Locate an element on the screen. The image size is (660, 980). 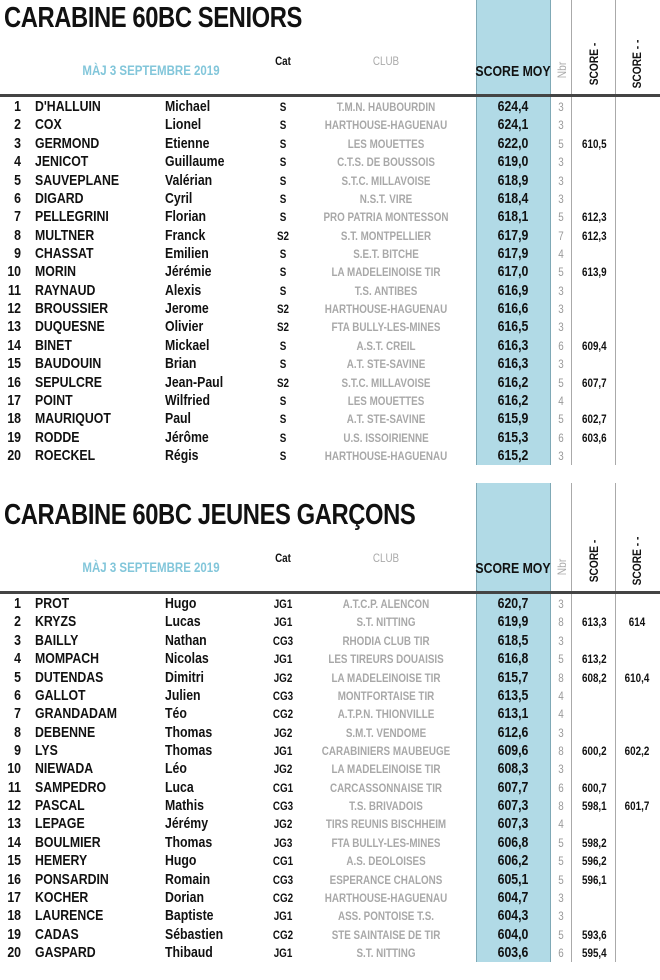
cell-rank: 10 is located at coordinates (14, 272).